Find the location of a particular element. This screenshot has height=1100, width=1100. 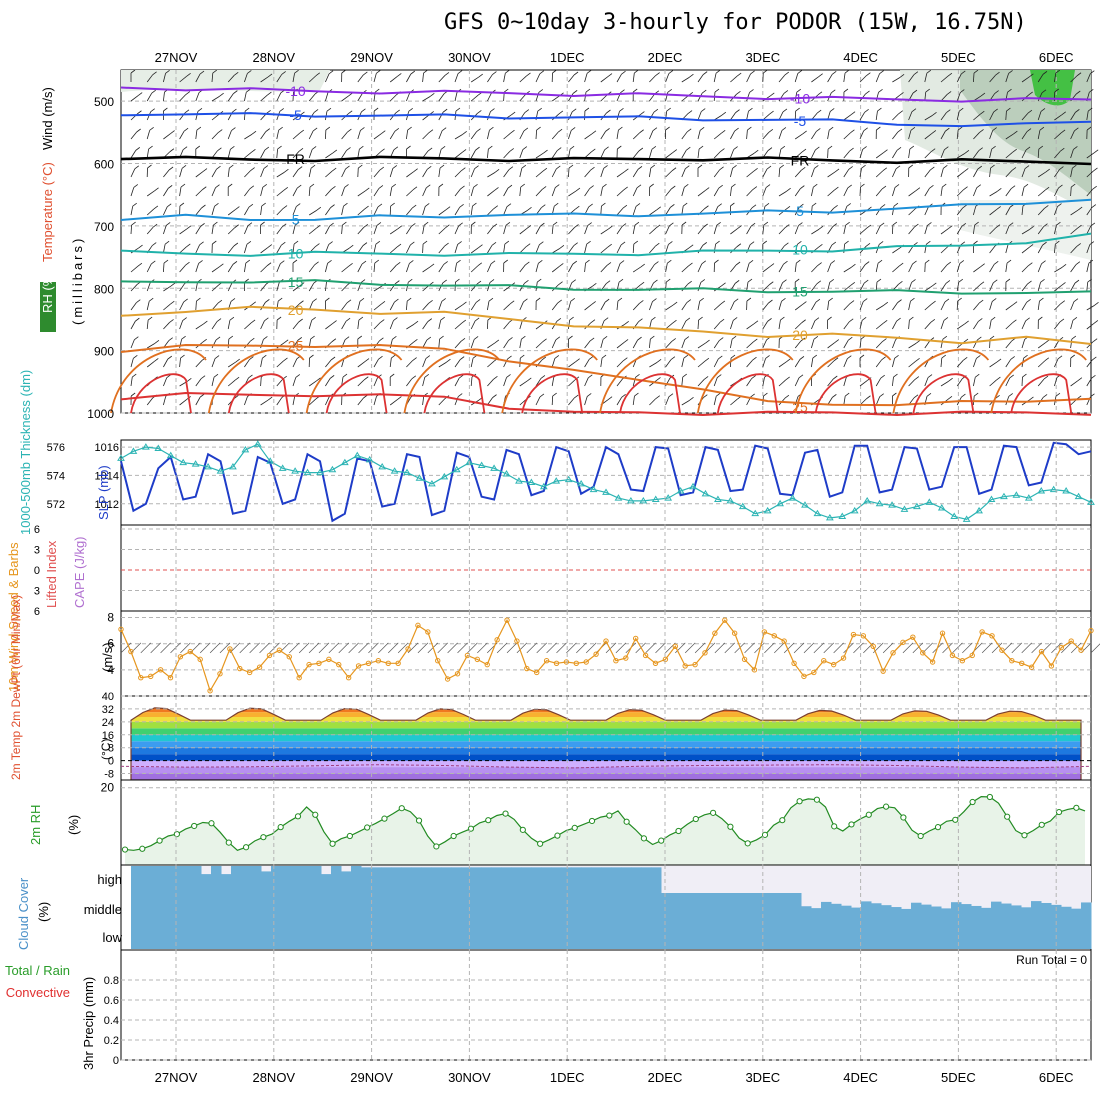

precip-frame is located at coordinates (606, 1005).